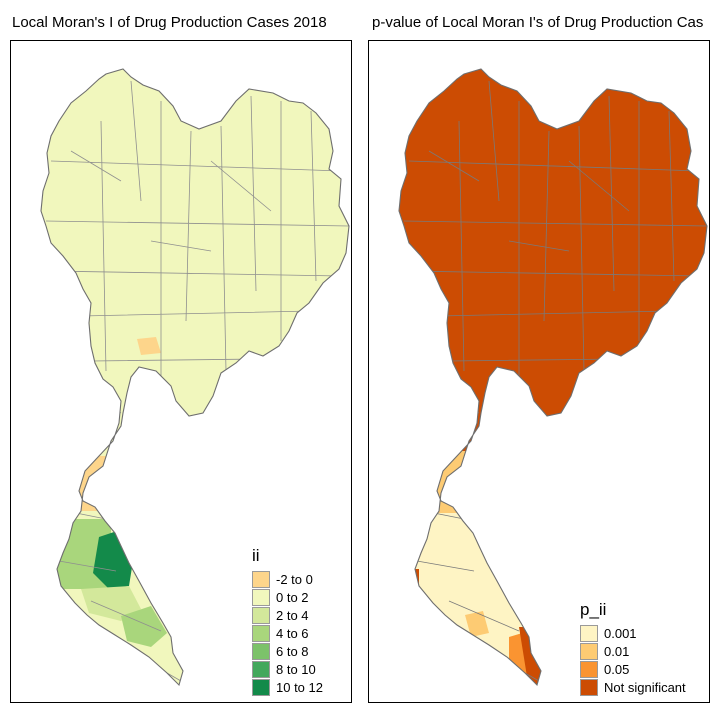  I want to click on legend-item: 0.01, so click(633, 651).